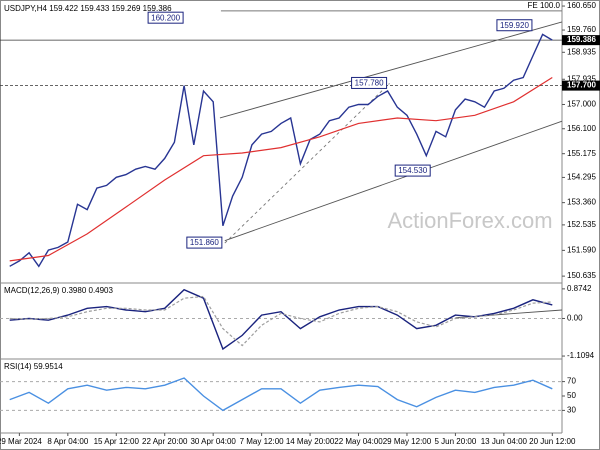 The image size is (600, 450). What do you see at coordinates (165, 441) in the screenshot?
I see `x-tick-label: 22 Apr 20:00` at bounding box center [165, 441].